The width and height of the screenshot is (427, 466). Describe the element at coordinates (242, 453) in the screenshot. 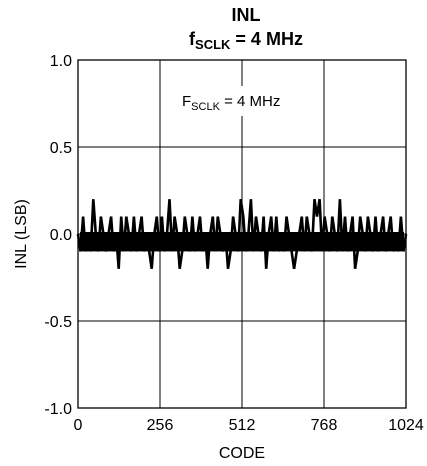

I see `x-axis-label: CODE` at that location.